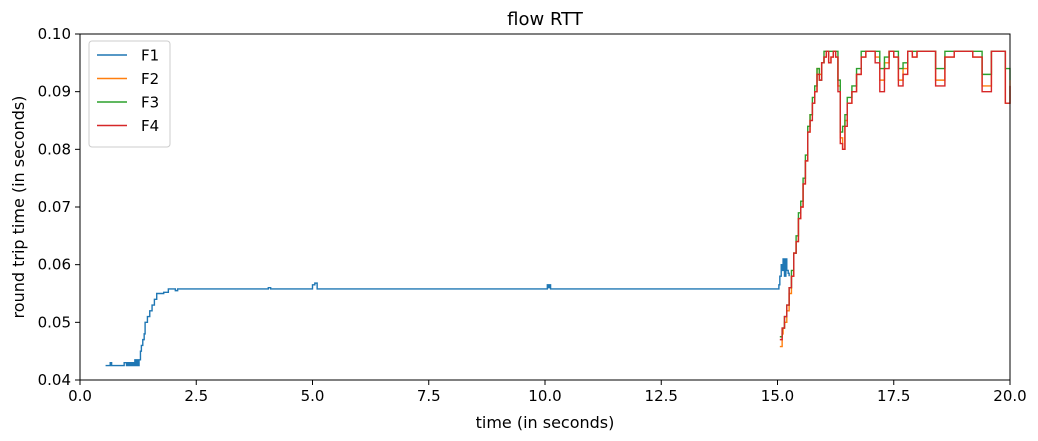  What do you see at coordinates (545, 422) in the screenshot?
I see `x-axis-label: time (in seconds)` at bounding box center [545, 422].